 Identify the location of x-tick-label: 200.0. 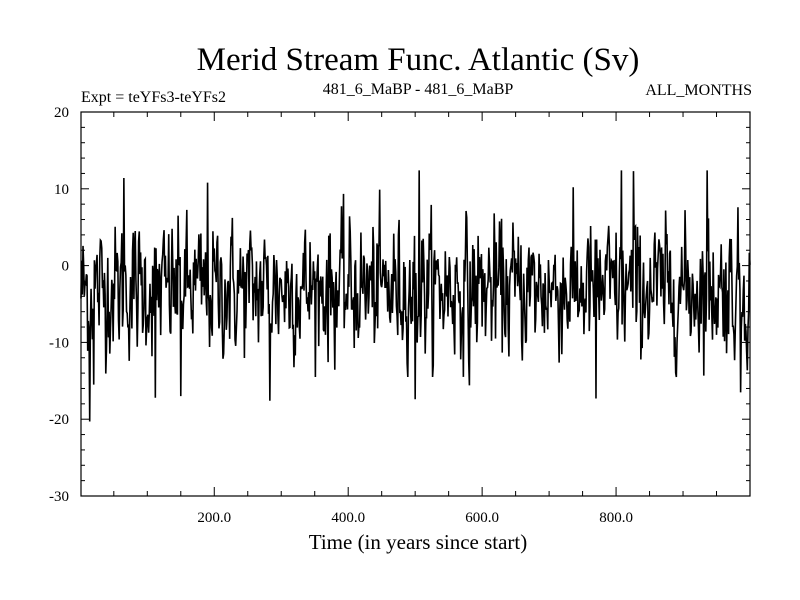
(214, 518).